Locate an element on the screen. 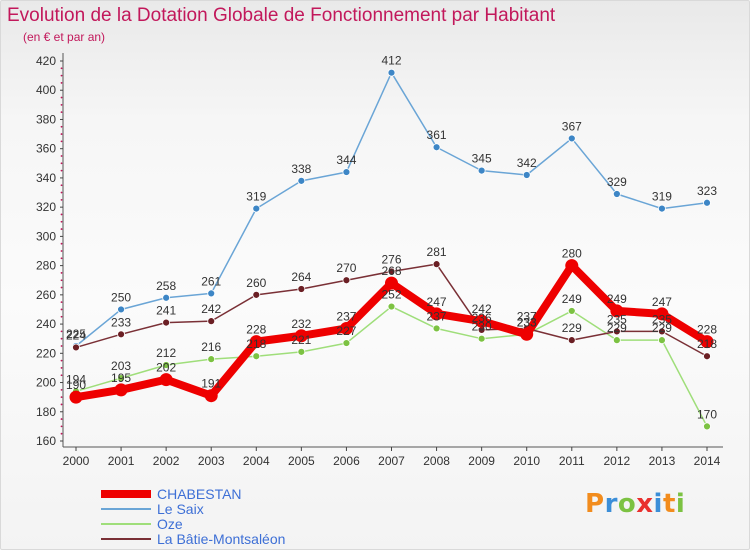 The height and width of the screenshot is (551, 750). data-label-oze: 203 is located at coordinates (121, 366).